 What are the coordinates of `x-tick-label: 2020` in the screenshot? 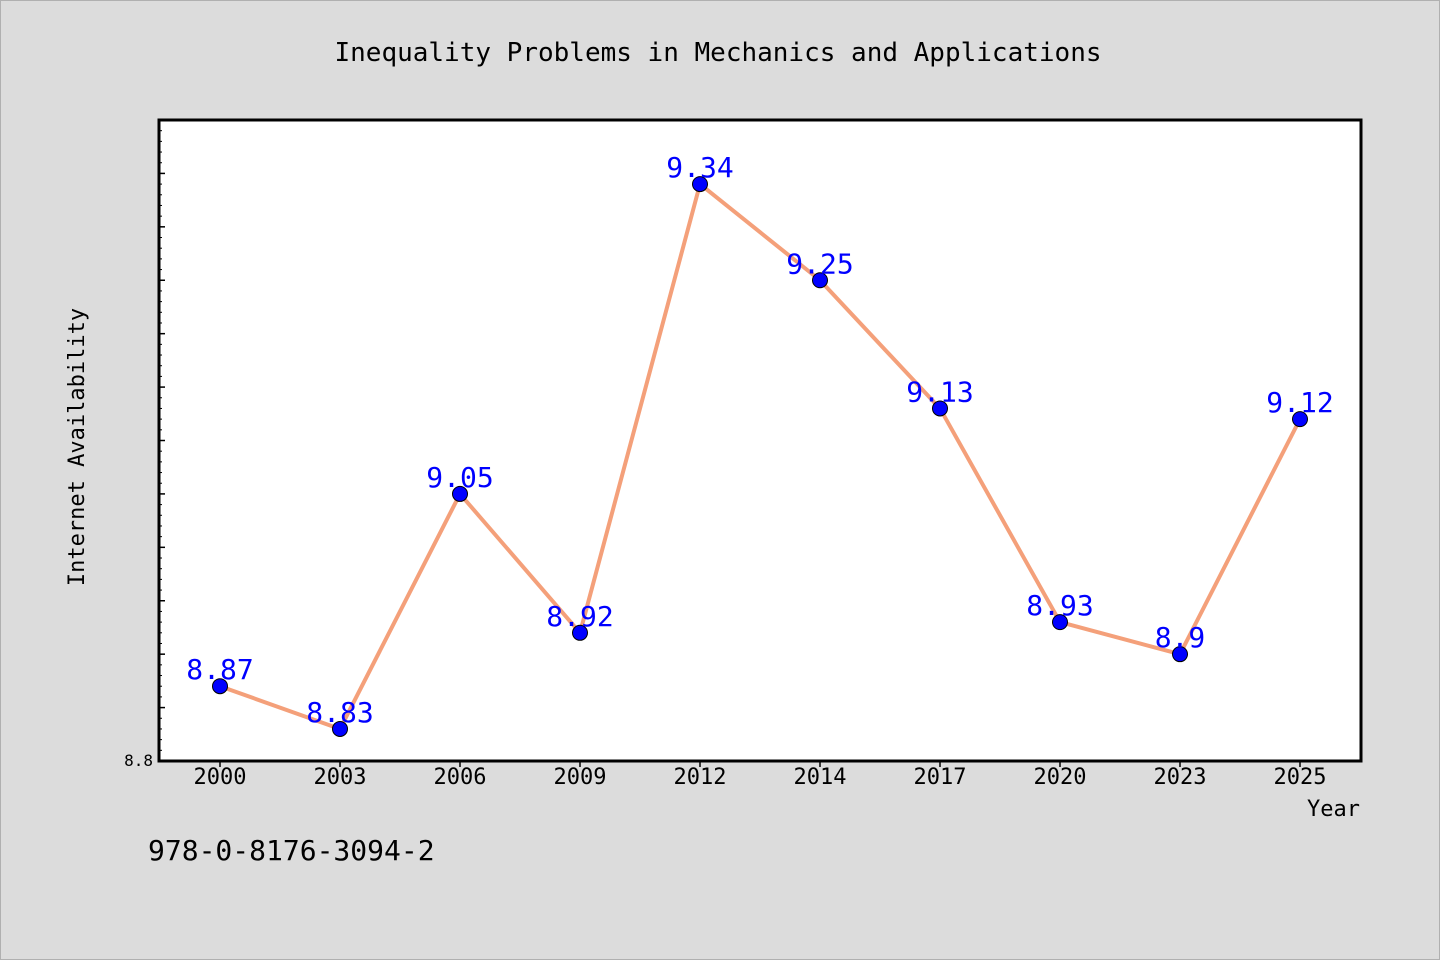 It's located at (1060, 777).